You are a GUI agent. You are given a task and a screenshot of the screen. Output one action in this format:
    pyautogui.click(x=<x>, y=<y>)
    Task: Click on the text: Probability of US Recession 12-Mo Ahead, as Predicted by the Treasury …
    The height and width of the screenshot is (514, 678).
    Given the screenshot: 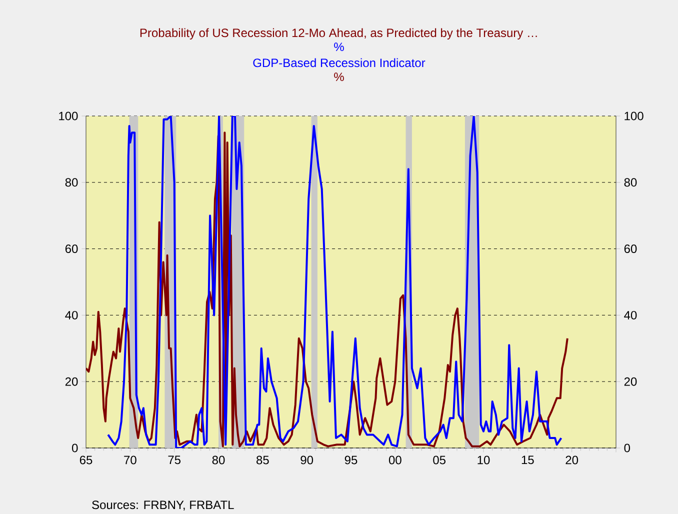 What is the action you would take?
    pyautogui.click(x=338, y=34)
    